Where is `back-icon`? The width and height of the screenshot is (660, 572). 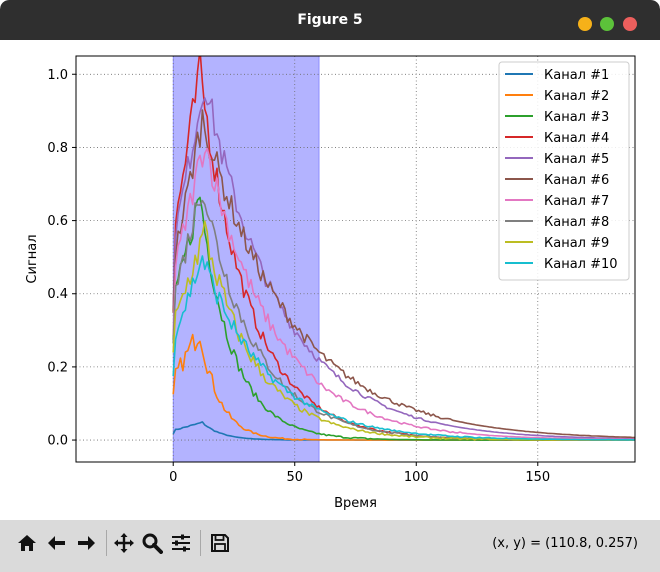
back-icon is located at coordinates (56, 543).